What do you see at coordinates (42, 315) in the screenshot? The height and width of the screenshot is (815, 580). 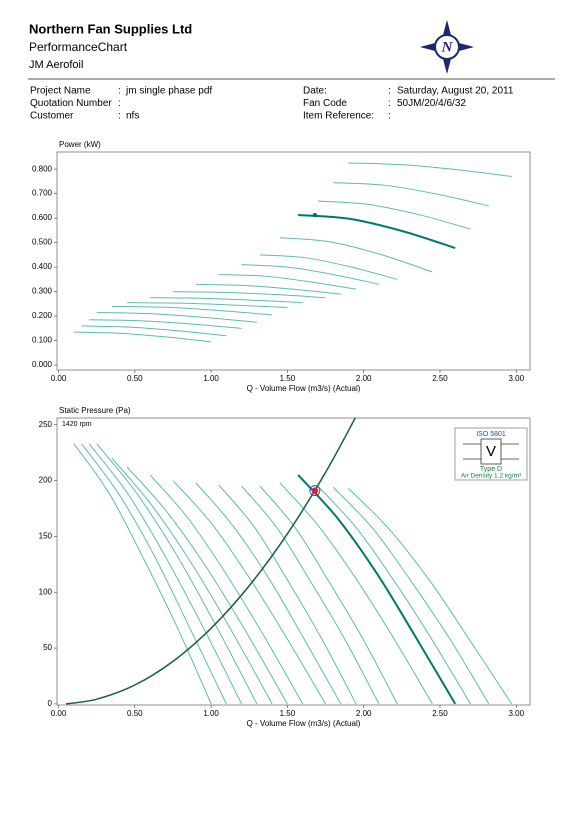 I see `y-tick-label: 0.200` at bounding box center [42, 315].